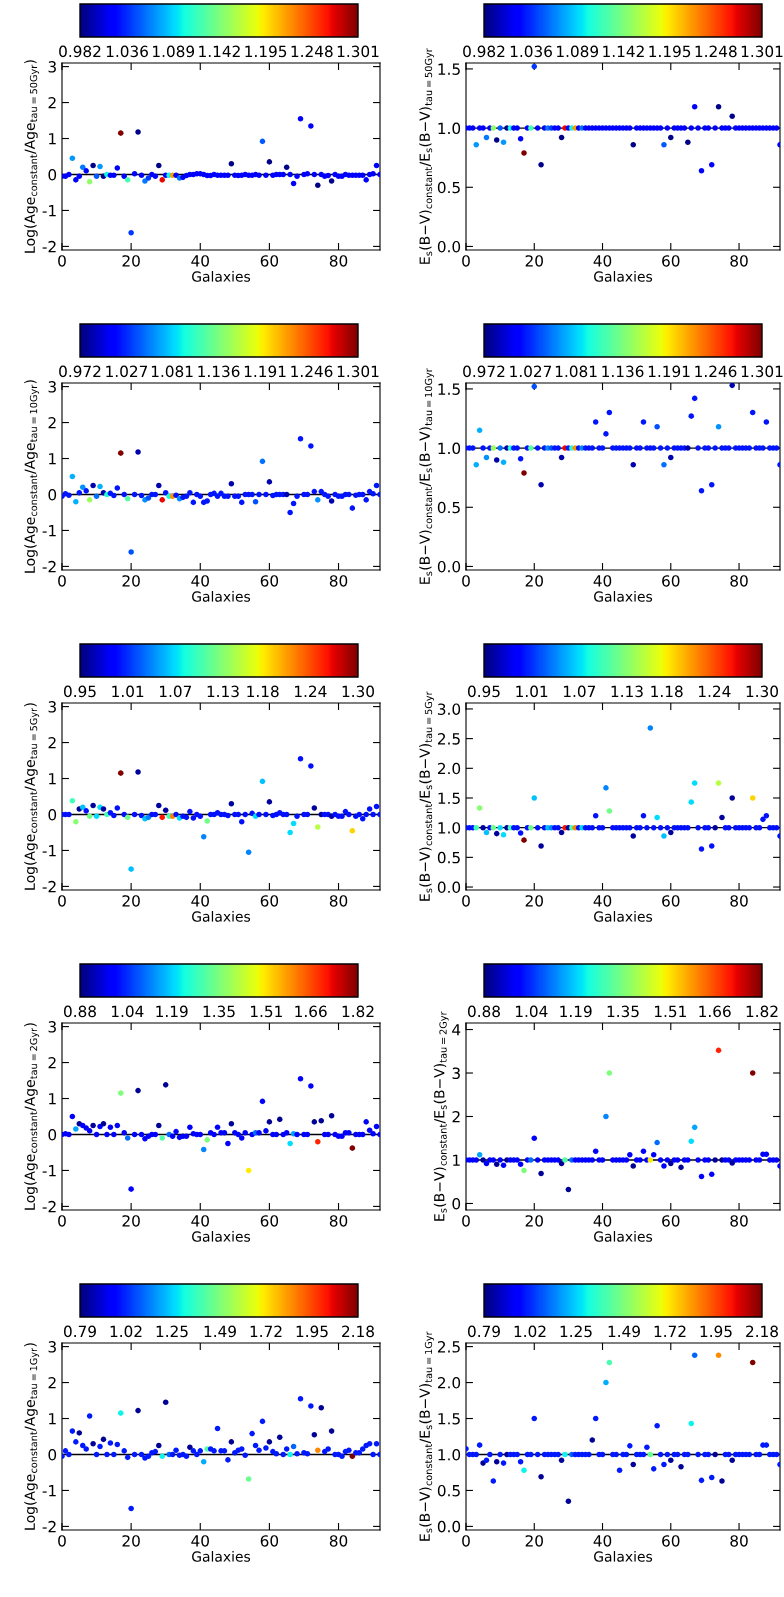 This screenshot has height=1597, width=784. I want to click on color-bar-label: 1.195, so click(670, 51).